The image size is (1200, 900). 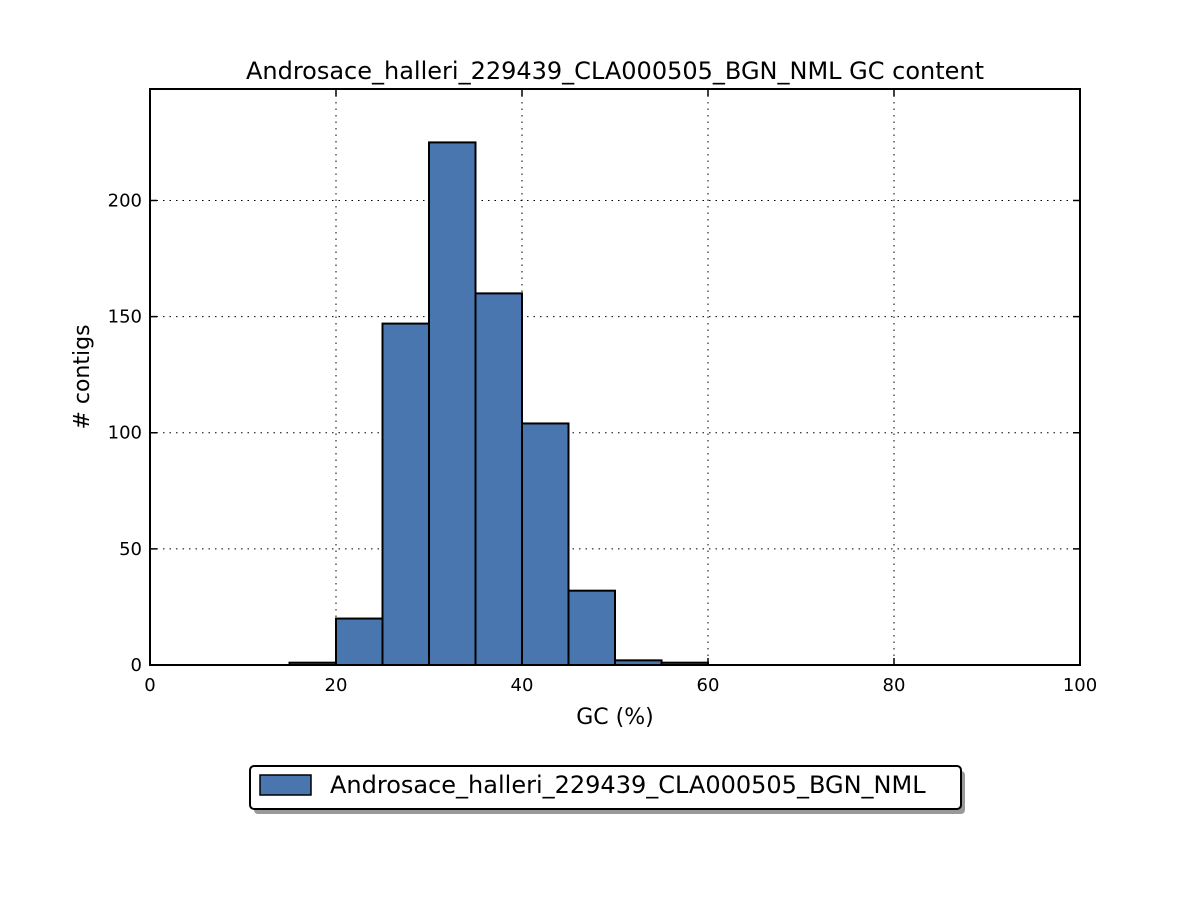 I want to click on x-tick-label: 40, so click(x=522, y=685).